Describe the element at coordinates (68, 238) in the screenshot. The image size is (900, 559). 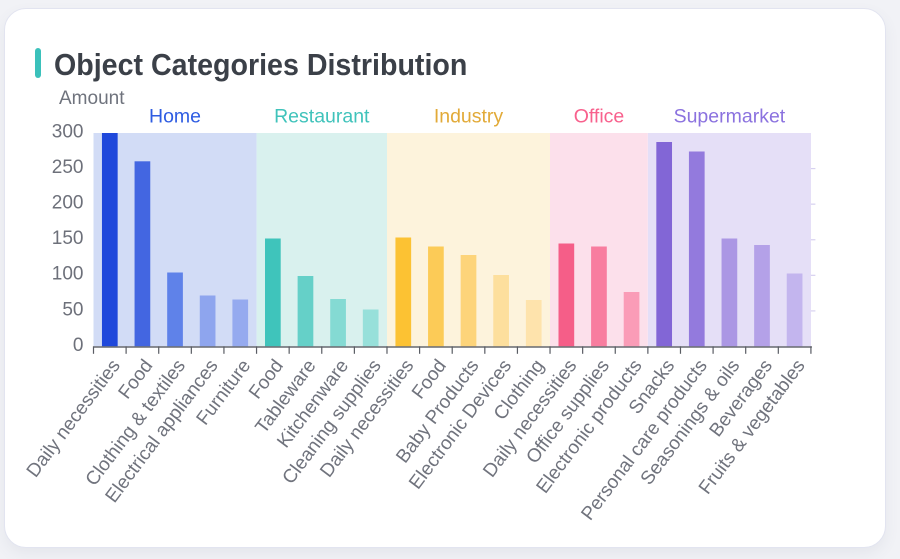
I see `svg-text: 150` at that location.